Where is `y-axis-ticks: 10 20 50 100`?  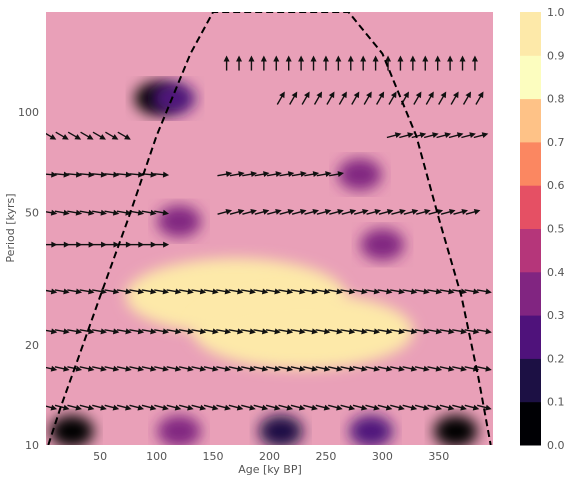 y-axis-ticks: 10 20 50 100 is located at coordinates (28, 279).